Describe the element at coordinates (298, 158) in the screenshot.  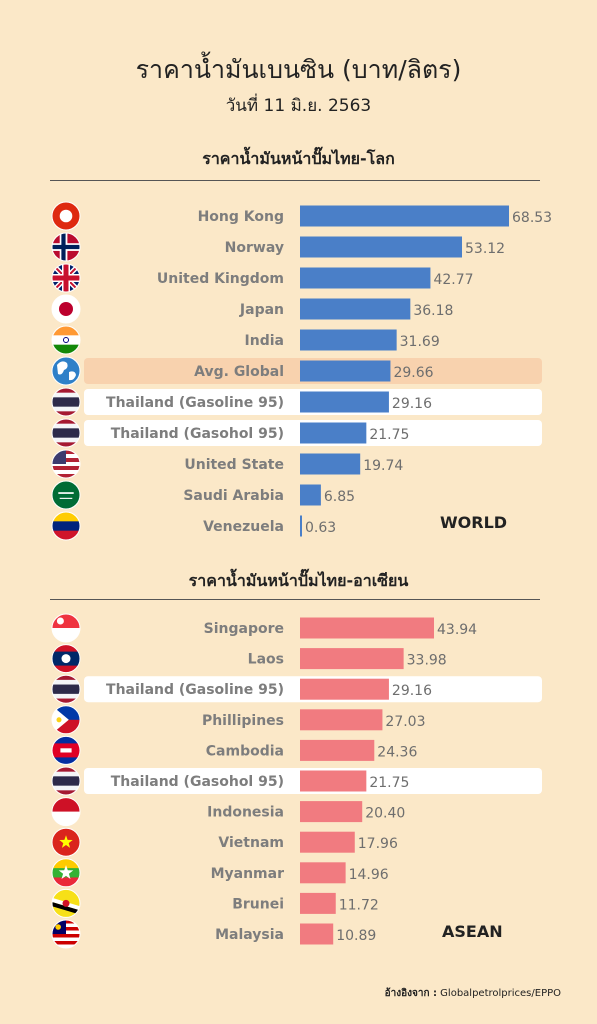
I see `world-section-title: ราคาน้ำมันหน้าปั๊มไทย-โลก` at that location.